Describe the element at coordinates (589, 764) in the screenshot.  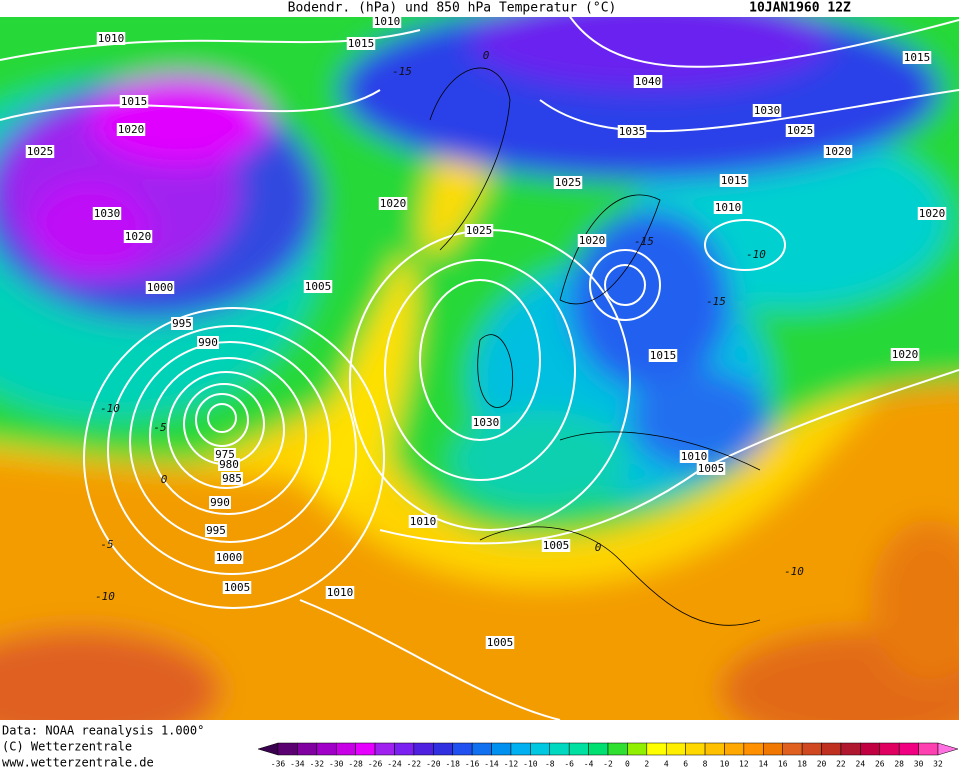
I see `colorbar-label: -4` at that location.